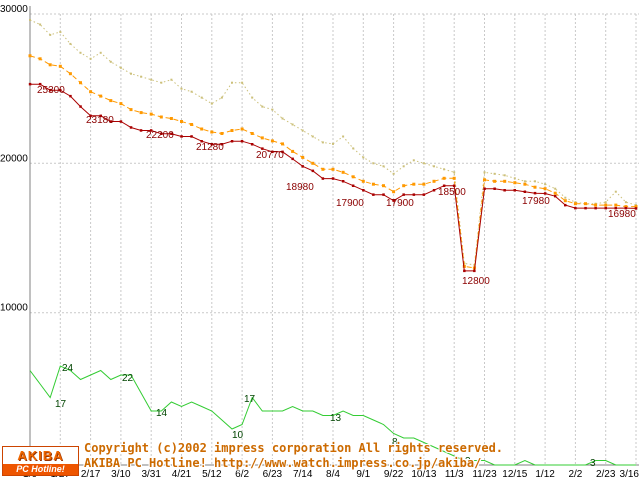 This screenshot has height=480, width=640. Describe the element at coordinates (273, 474) in the screenshot. I see `x-tick-label: 6/23` at that location.